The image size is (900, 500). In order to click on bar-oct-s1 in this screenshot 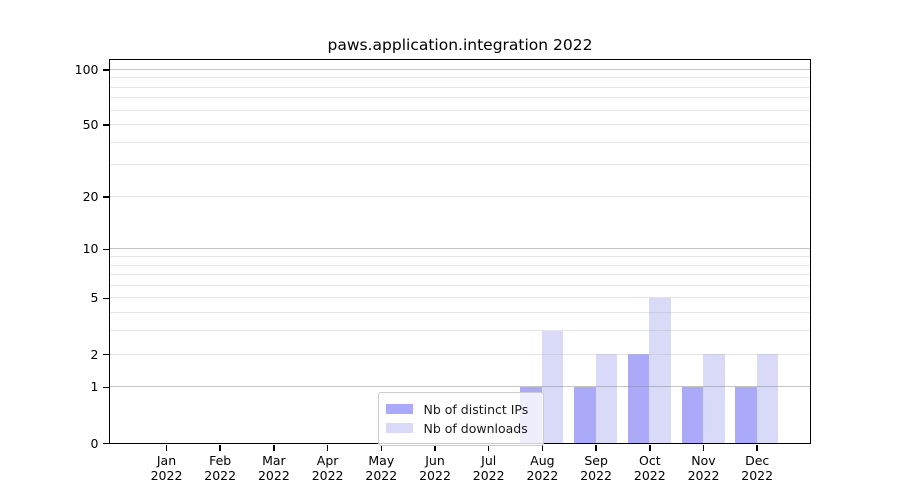, I will do `click(660, 370)`.